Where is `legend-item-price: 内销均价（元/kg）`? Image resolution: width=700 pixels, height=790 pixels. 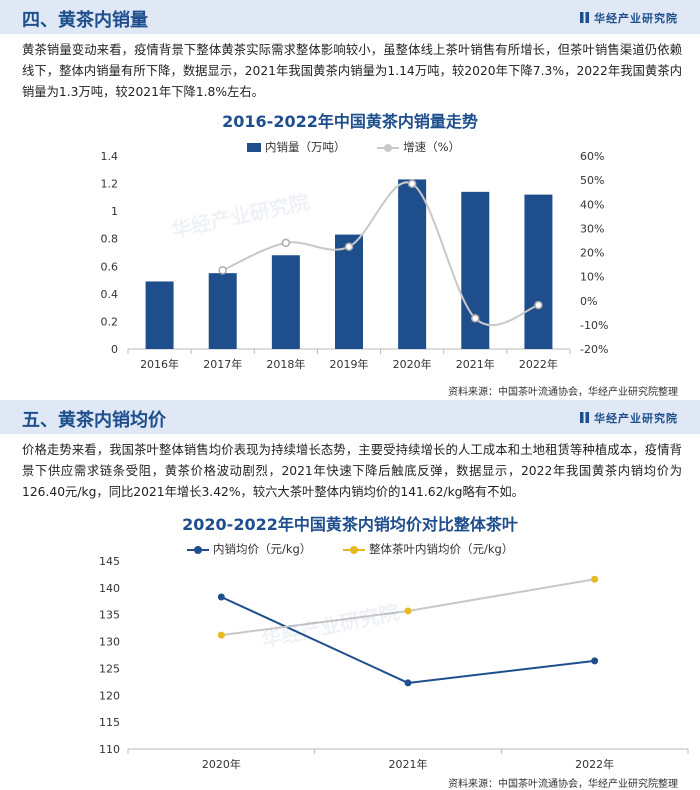
legend-item-price: 内销均价（元/kg） is located at coordinates (249, 549).